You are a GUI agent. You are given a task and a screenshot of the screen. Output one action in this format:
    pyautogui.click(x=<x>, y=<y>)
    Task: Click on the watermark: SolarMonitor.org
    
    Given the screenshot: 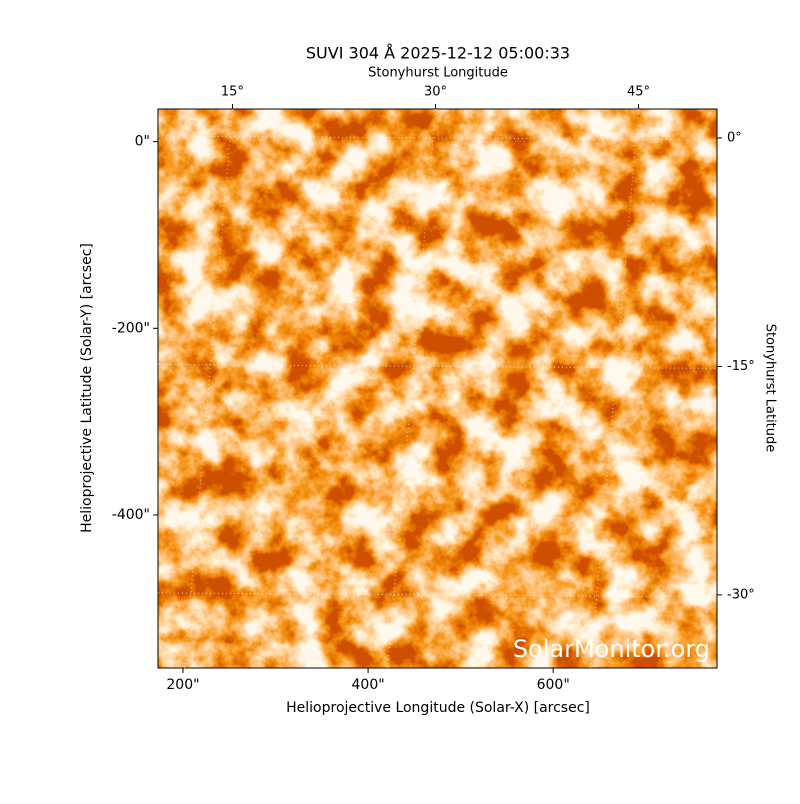 What is the action you would take?
    pyautogui.click(x=611, y=649)
    